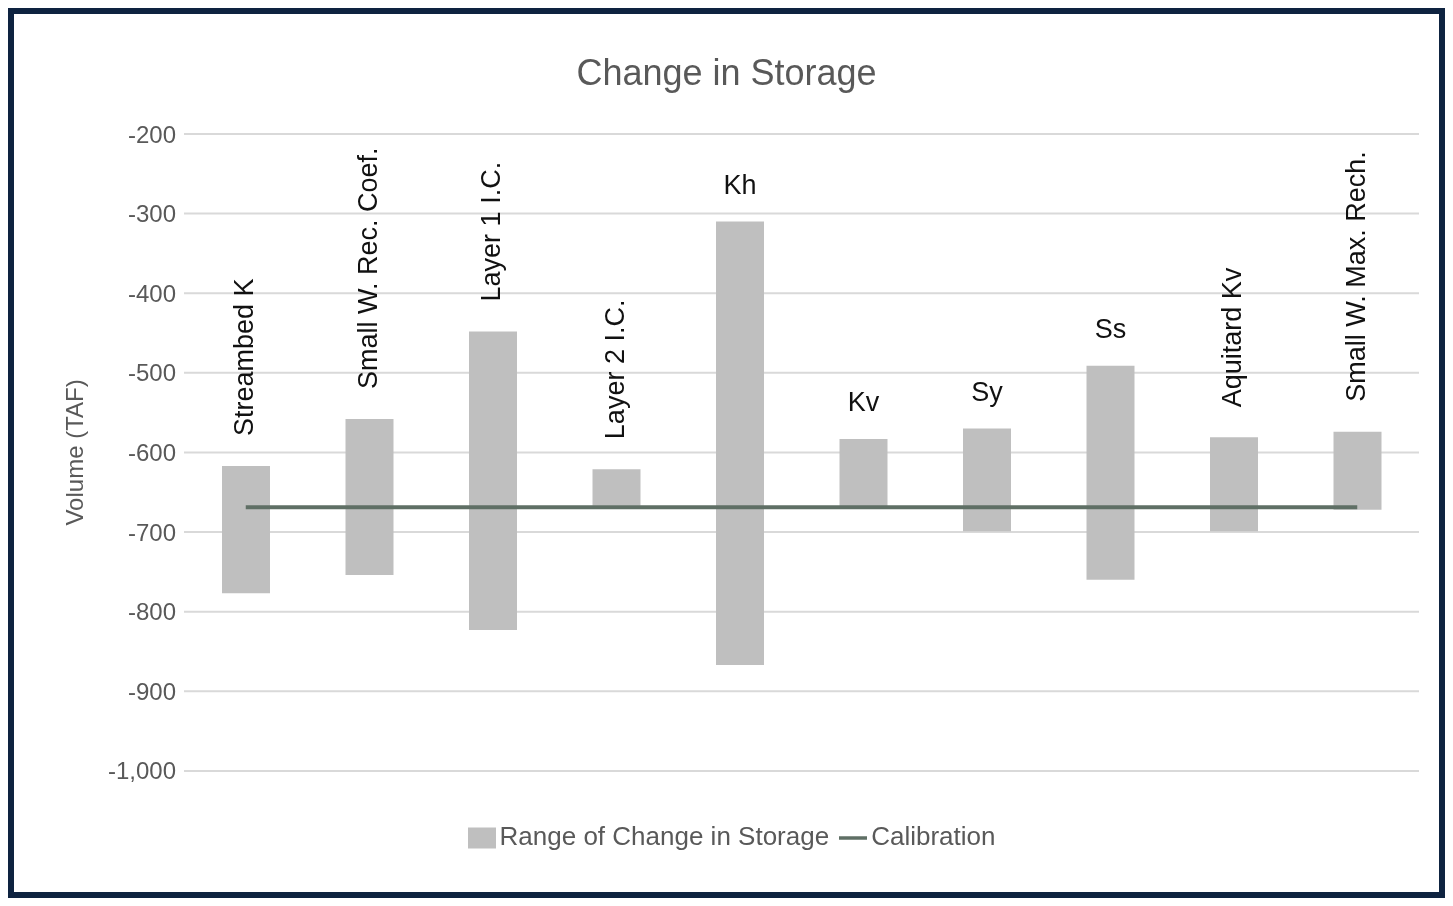 The image size is (1453, 906). Describe the element at coordinates (664, 835) in the screenshot. I see `legend-label: Range of Change in Storage` at that location.